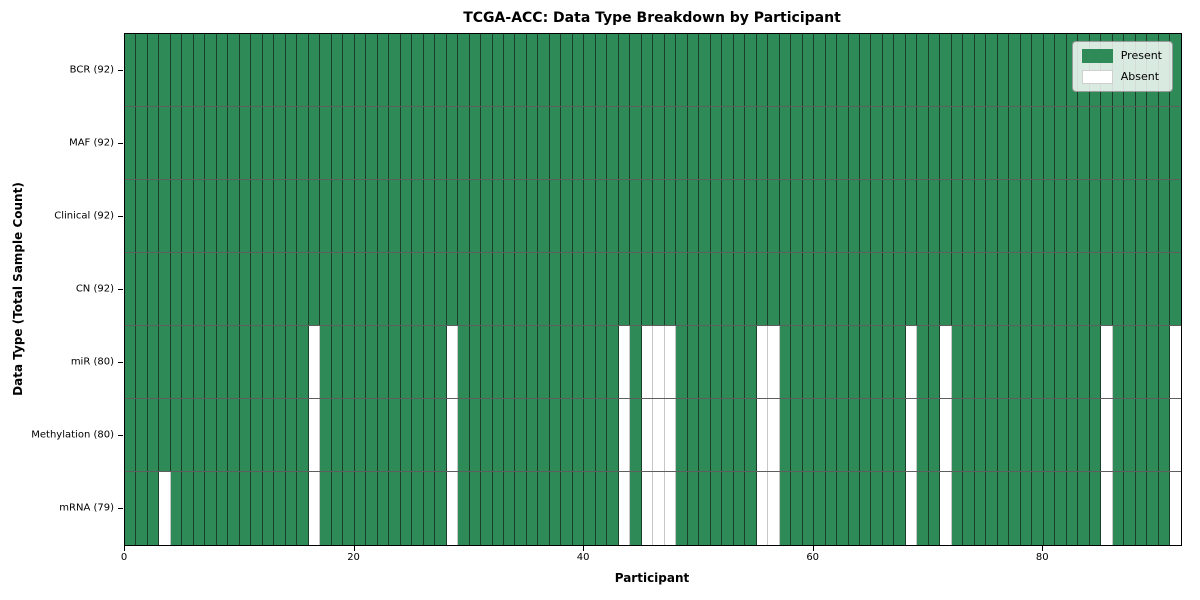 The image size is (1200, 600). What do you see at coordinates (120, 216) in the screenshot?
I see `y-tick-mark` at bounding box center [120, 216].